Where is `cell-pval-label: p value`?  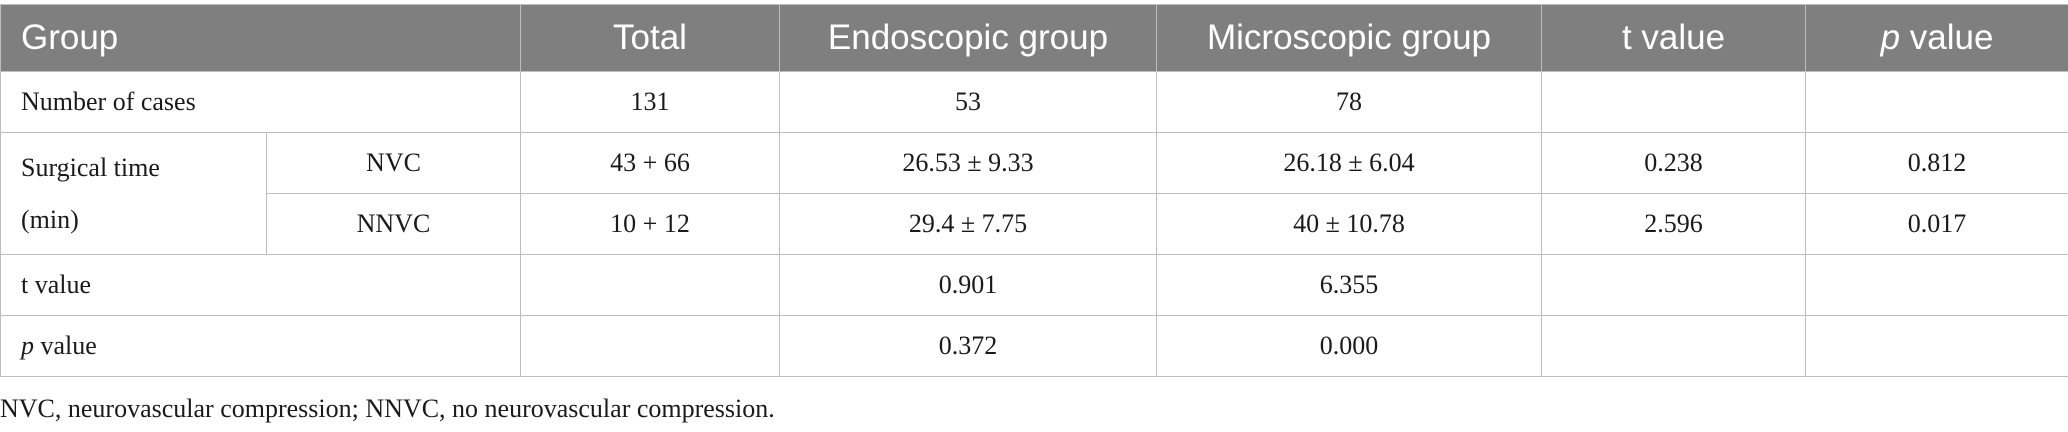
cell-pval-label: p value is located at coordinates (260, 346).